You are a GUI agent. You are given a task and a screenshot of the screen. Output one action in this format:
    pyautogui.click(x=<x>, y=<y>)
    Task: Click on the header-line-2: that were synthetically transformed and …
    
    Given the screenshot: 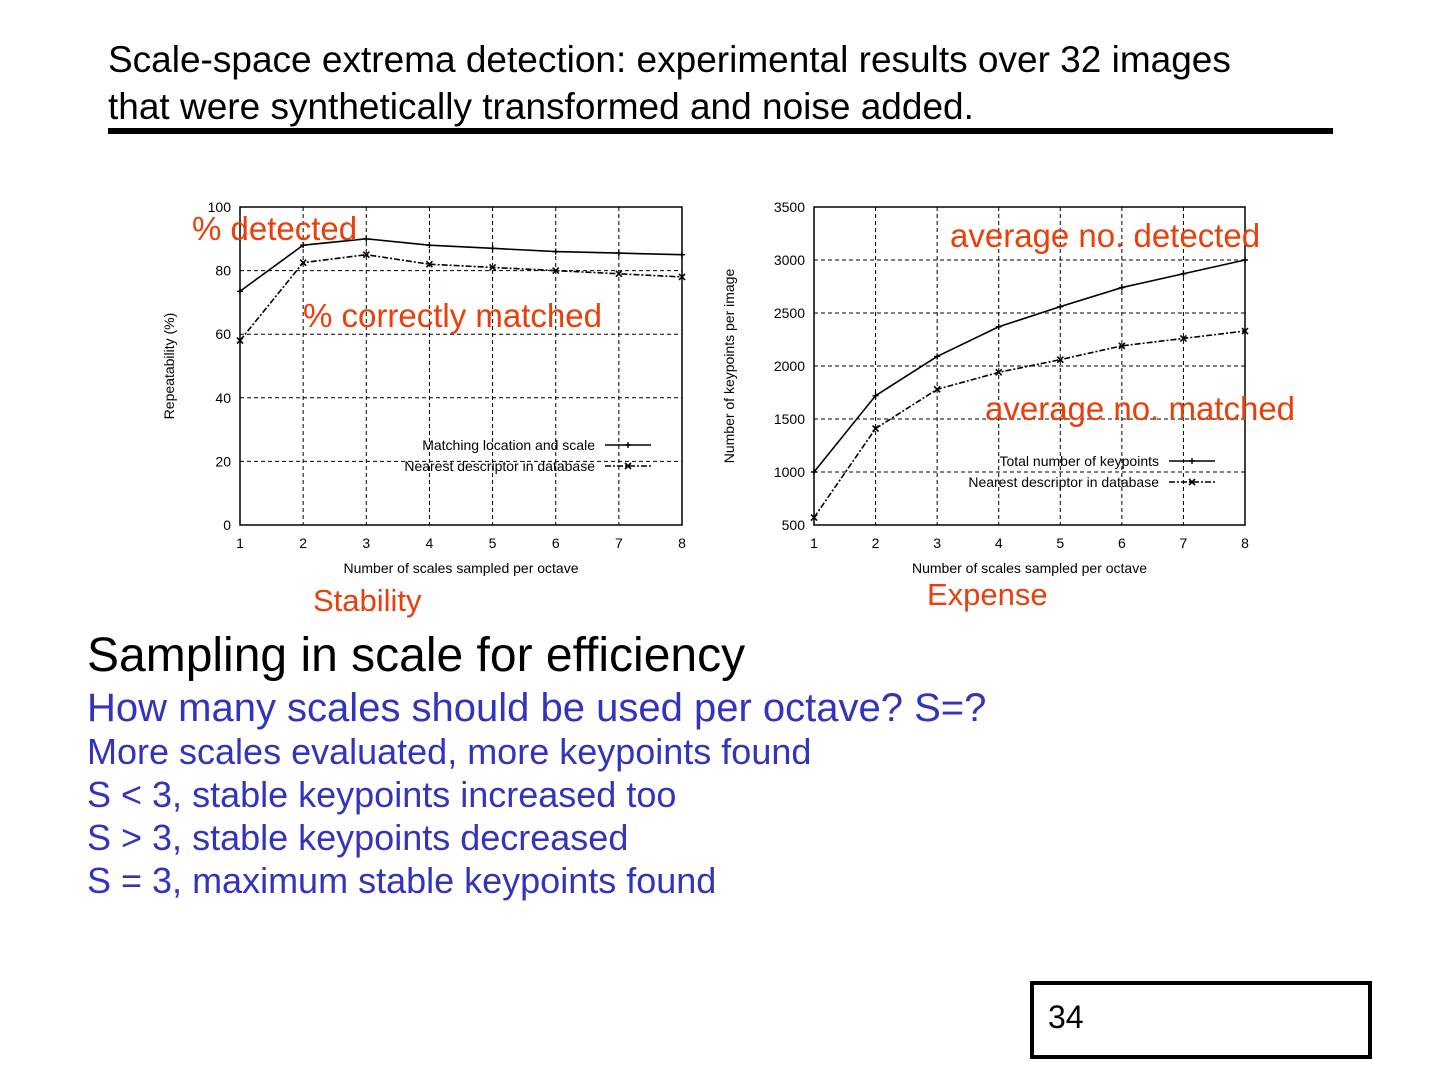 What is the action you would take?
    pyautogui.click(x=541, y=106)
    